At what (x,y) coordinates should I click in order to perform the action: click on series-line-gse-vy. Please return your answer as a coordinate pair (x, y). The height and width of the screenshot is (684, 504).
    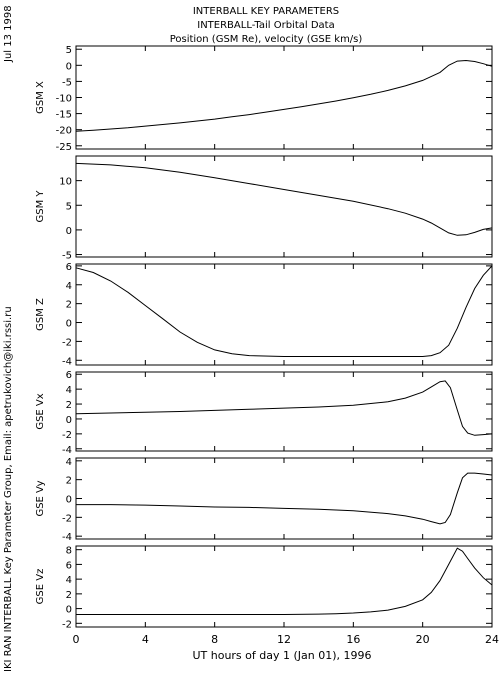
    Looking at the image, I should click on (284, 498).